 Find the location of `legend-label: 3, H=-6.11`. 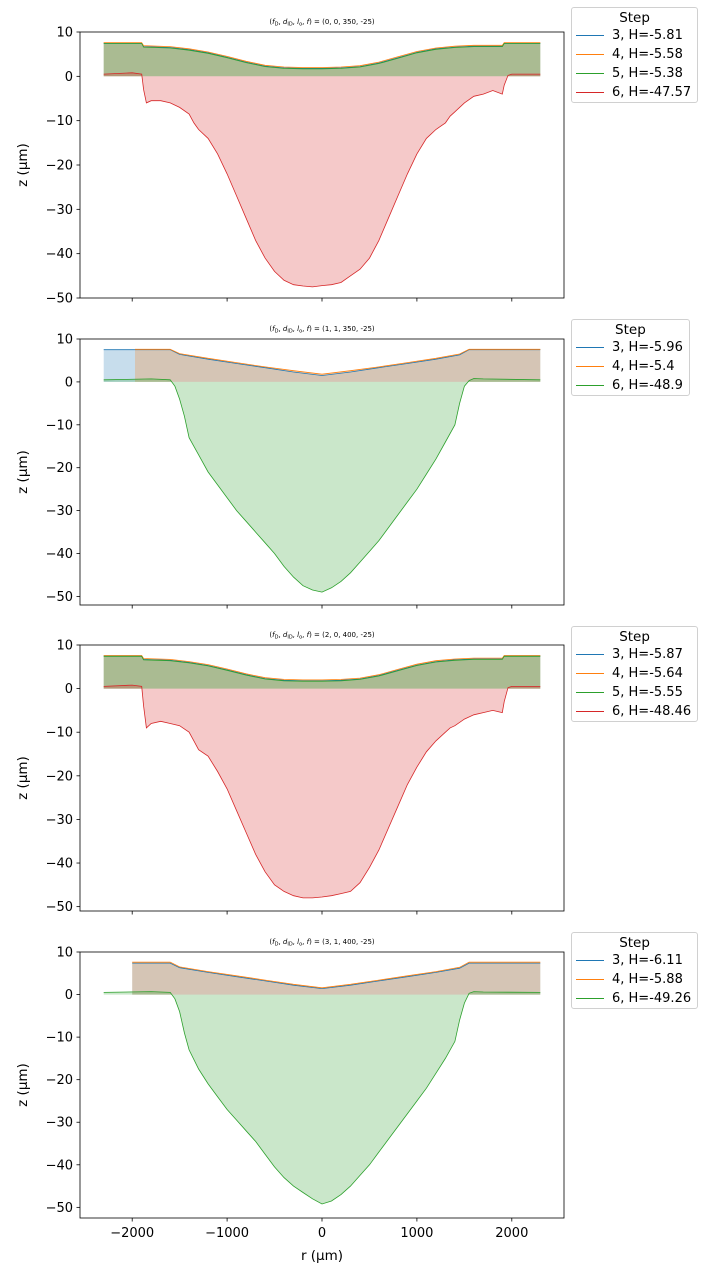

legend-label: 3, H=-6.11 is located at coordinates (647, 960).